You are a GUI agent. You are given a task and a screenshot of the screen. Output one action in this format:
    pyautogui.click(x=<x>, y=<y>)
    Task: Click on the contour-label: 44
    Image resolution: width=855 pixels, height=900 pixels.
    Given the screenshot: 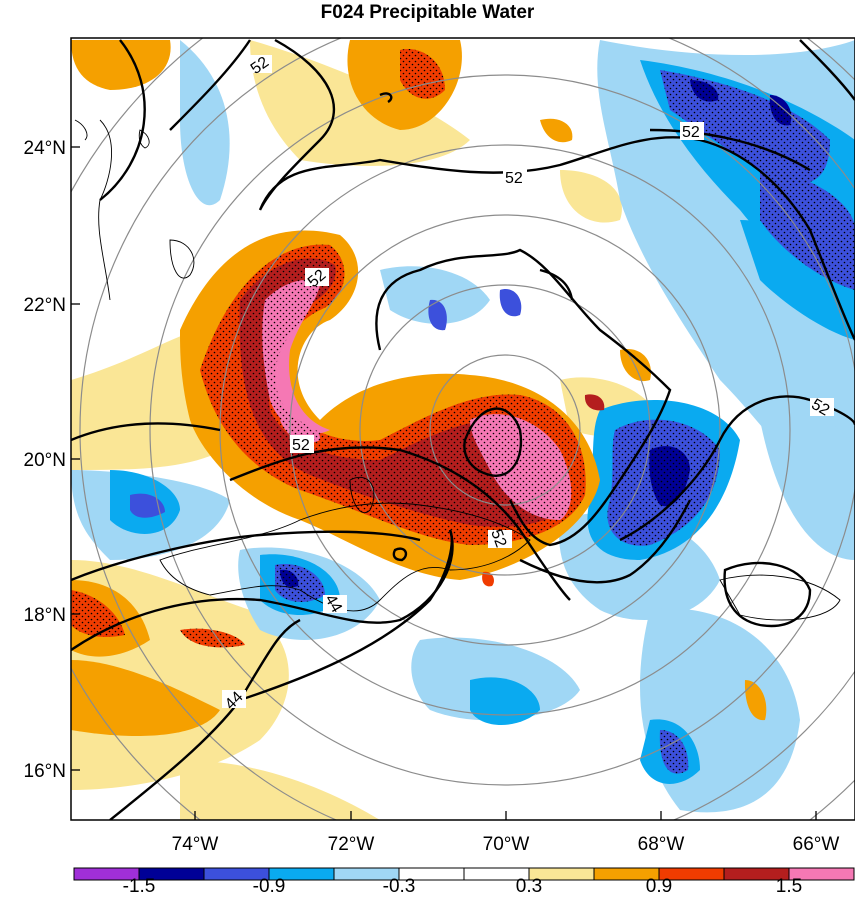 What is the action you would take?
    pyautogui.click(x=333, y=604)
    